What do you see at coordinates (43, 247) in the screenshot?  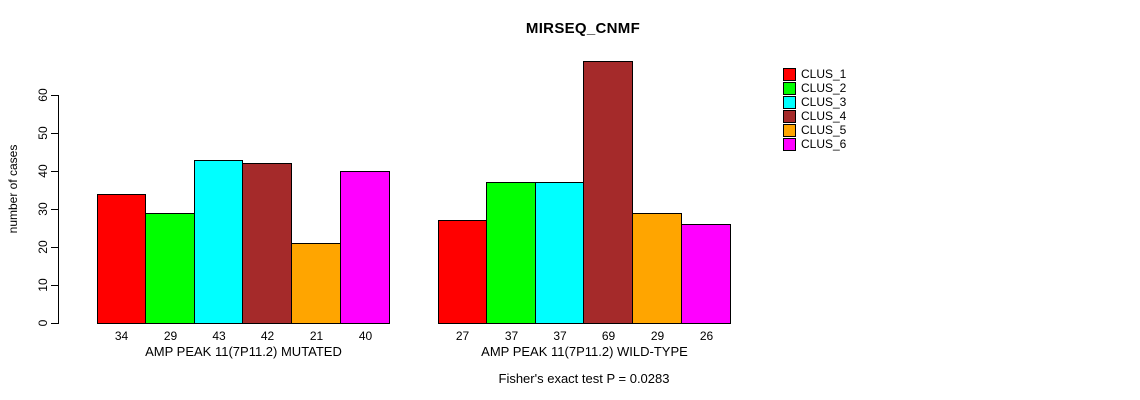 I see `y-axis-tick-label: 20` at bounding box center [43, 247].